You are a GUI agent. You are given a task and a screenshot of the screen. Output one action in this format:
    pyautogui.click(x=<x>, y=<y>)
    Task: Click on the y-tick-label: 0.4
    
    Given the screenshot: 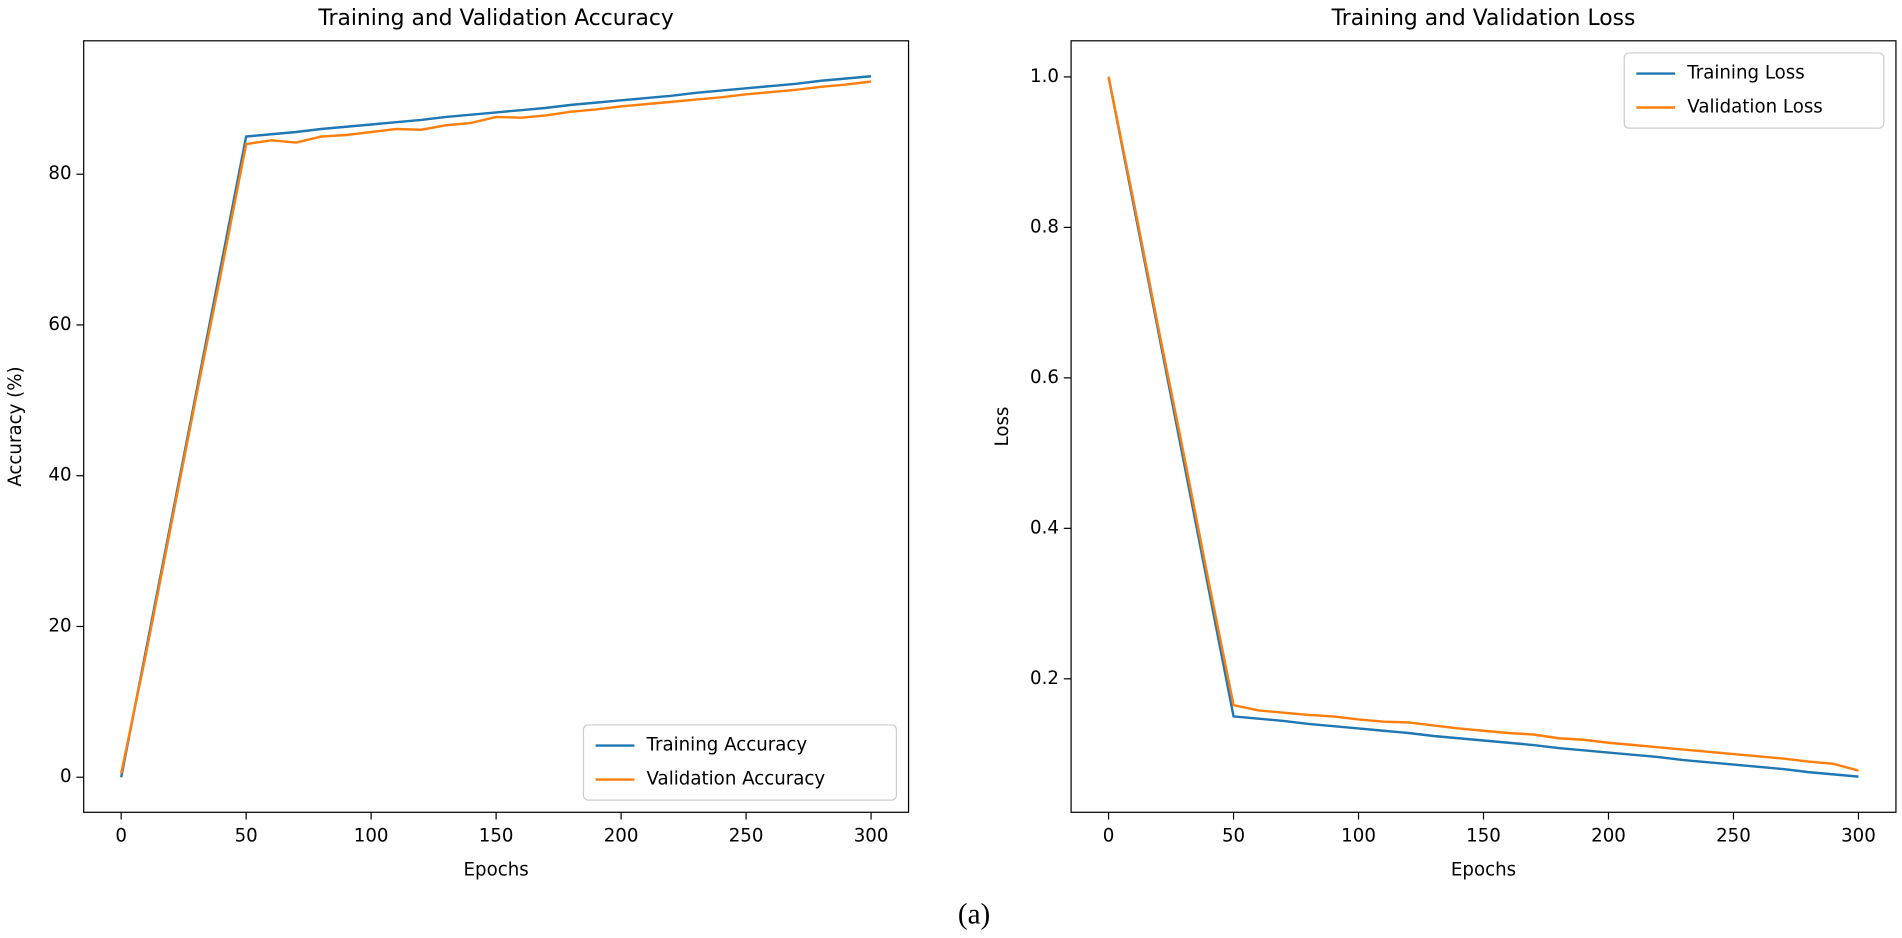 What is the action you would take?
    pyautogui.click(x=1044, y=527)
    